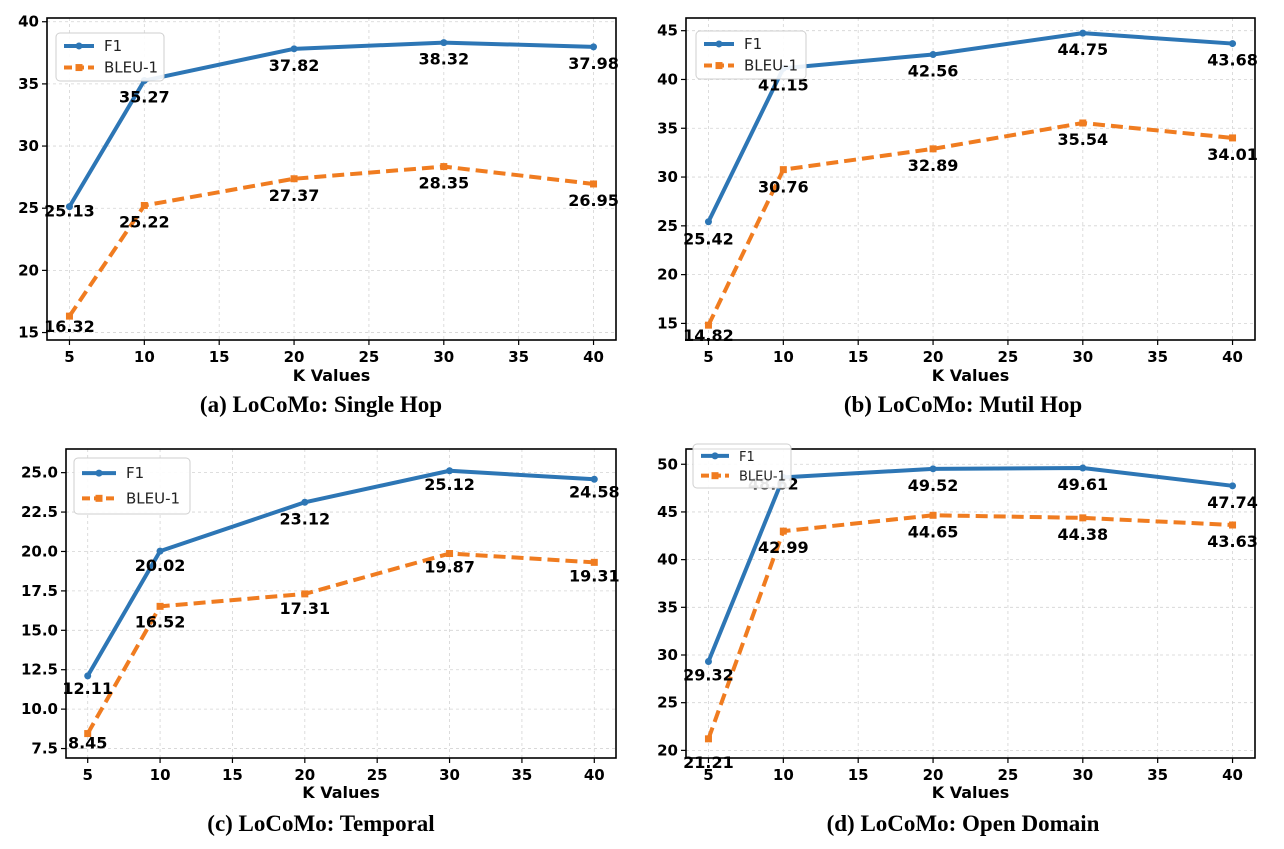 The width and height of the screenshot is (1284, 849). Describe the element at coordinates (87, 775) in the screenshot. I see `x-tick-label: 5` at that location.